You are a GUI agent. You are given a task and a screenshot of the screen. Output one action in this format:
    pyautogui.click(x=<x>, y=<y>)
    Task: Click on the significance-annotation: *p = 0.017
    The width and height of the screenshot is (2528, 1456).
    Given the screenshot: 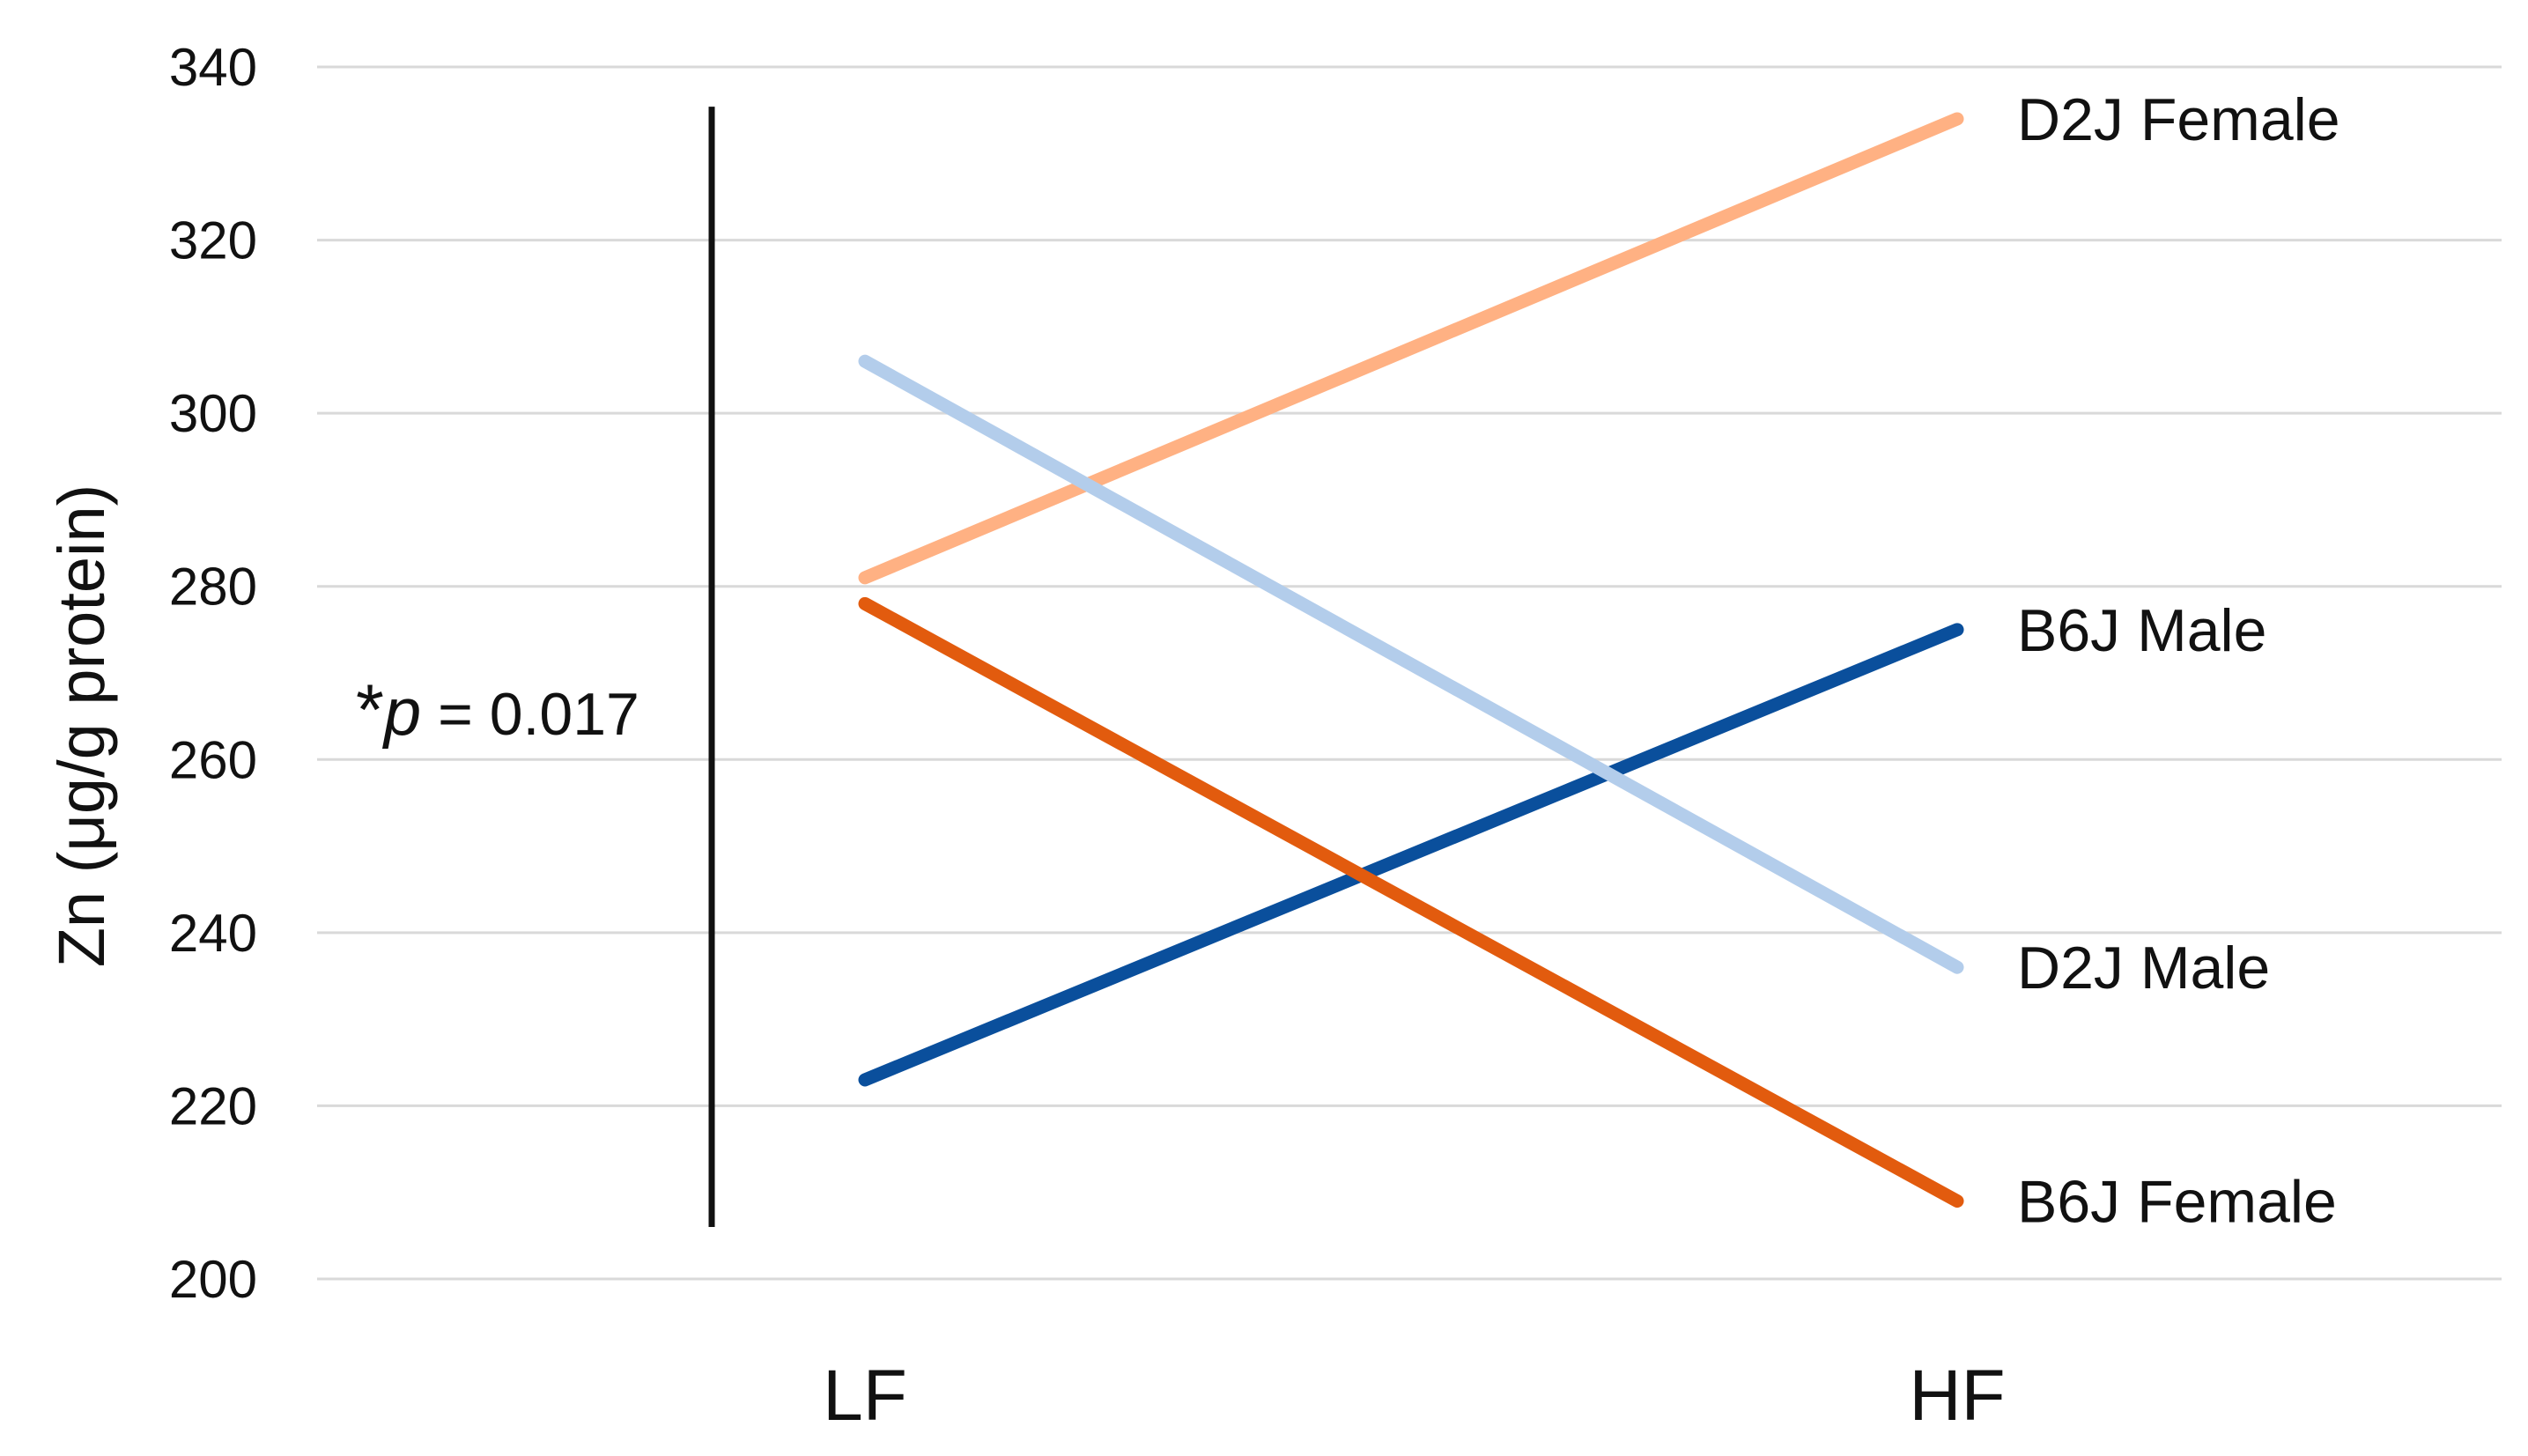 What is the action you would take?
    pyautogui.click(x=535, y=667)
    